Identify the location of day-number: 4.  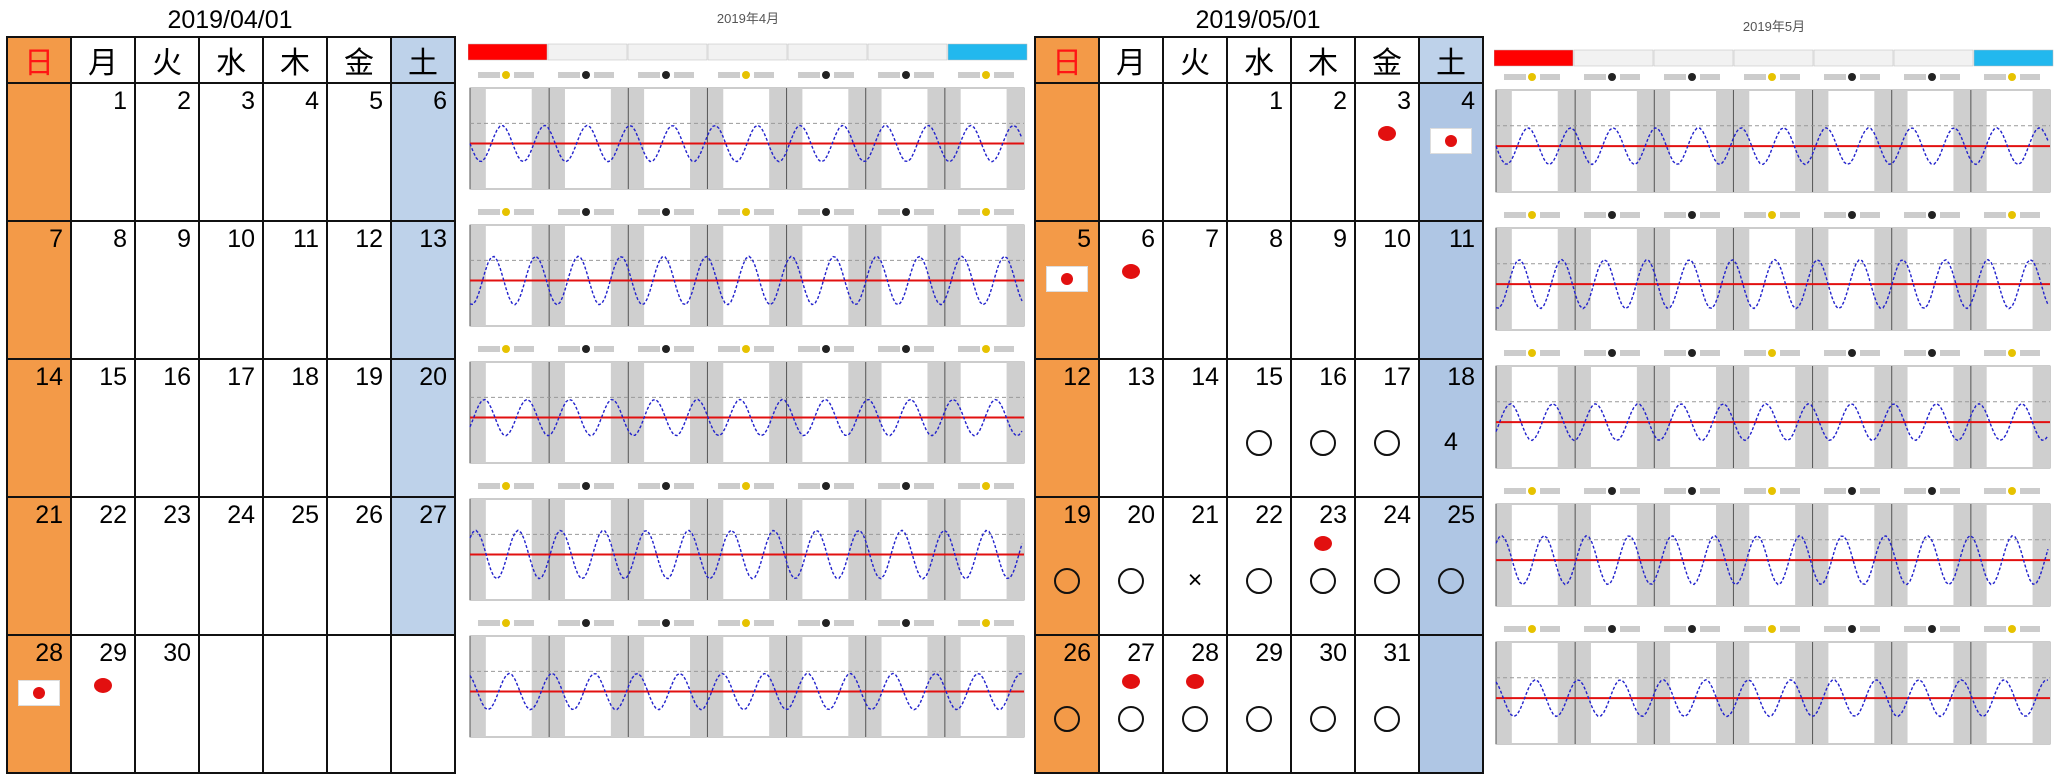
(1468, 101).